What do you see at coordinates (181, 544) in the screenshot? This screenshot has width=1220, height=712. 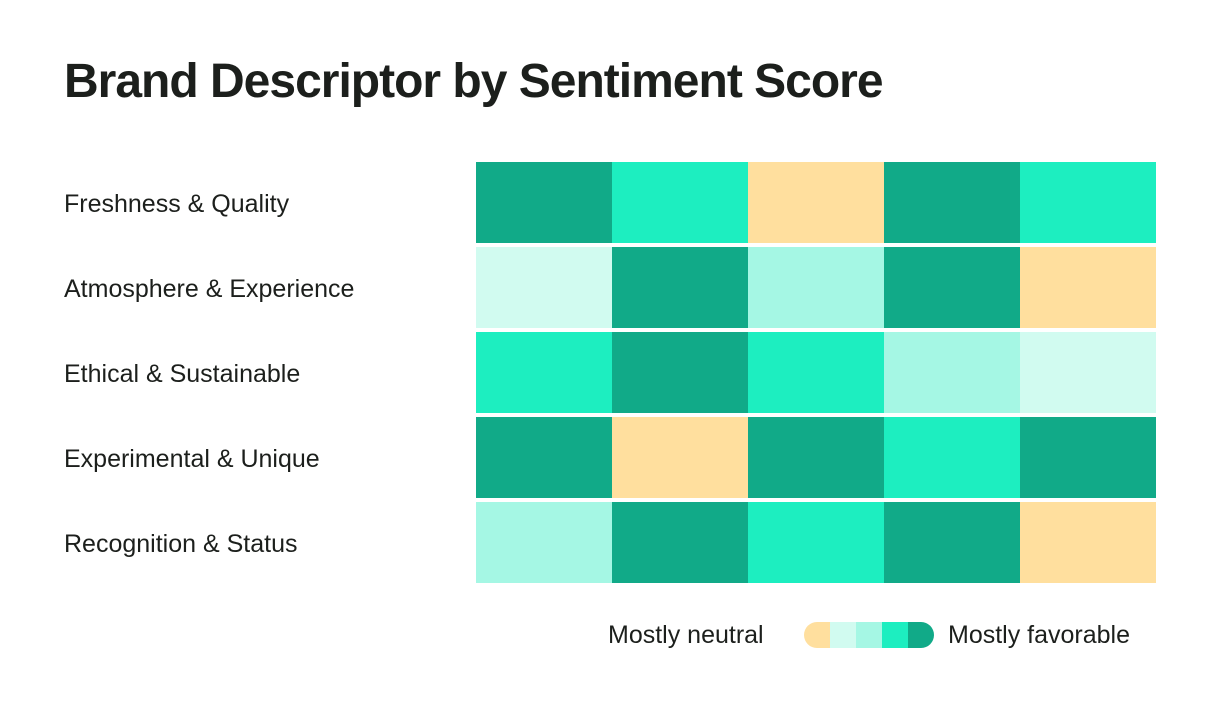 I see `row-label-recognition-status: Recognition & Status` at bounding box center [181, 544].